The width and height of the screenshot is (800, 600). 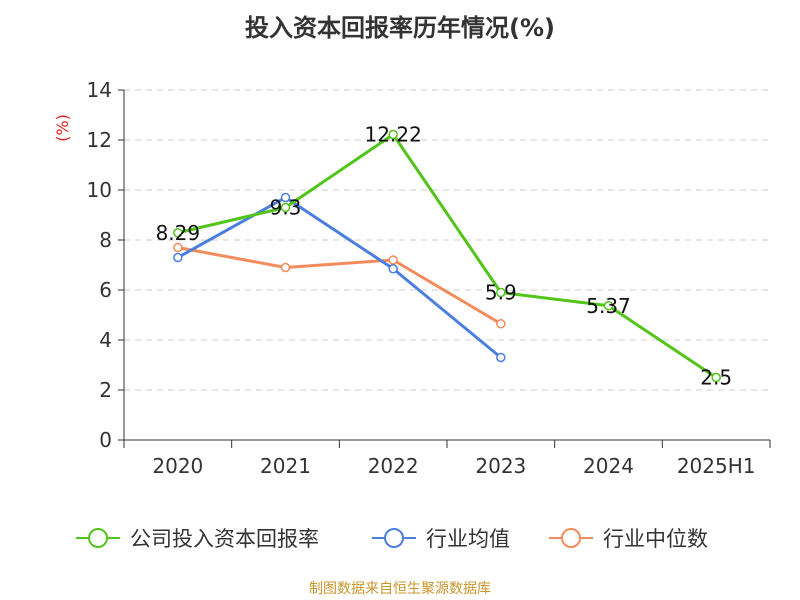 I want to click on legend-label: 公司投入资本回报率, so click(x=224, y=539).